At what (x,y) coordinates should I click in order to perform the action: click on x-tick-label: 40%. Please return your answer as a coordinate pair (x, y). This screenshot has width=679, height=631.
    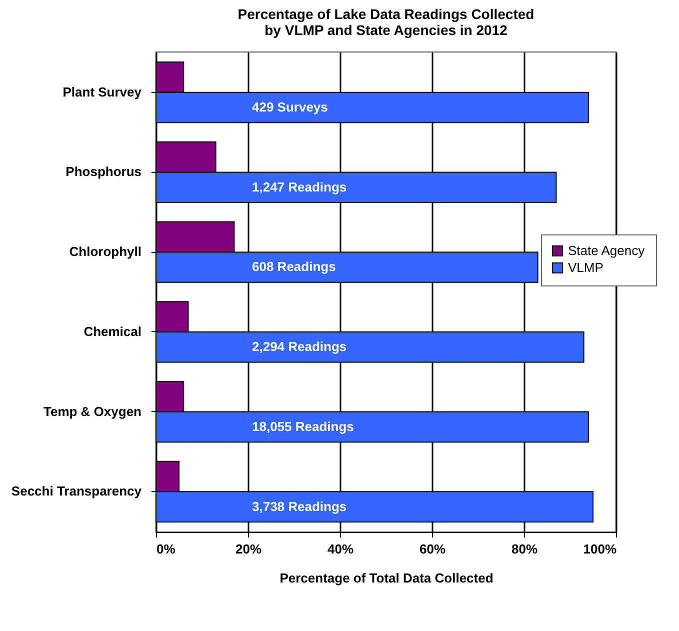
    Looking at the image, I should click on (340, 549).